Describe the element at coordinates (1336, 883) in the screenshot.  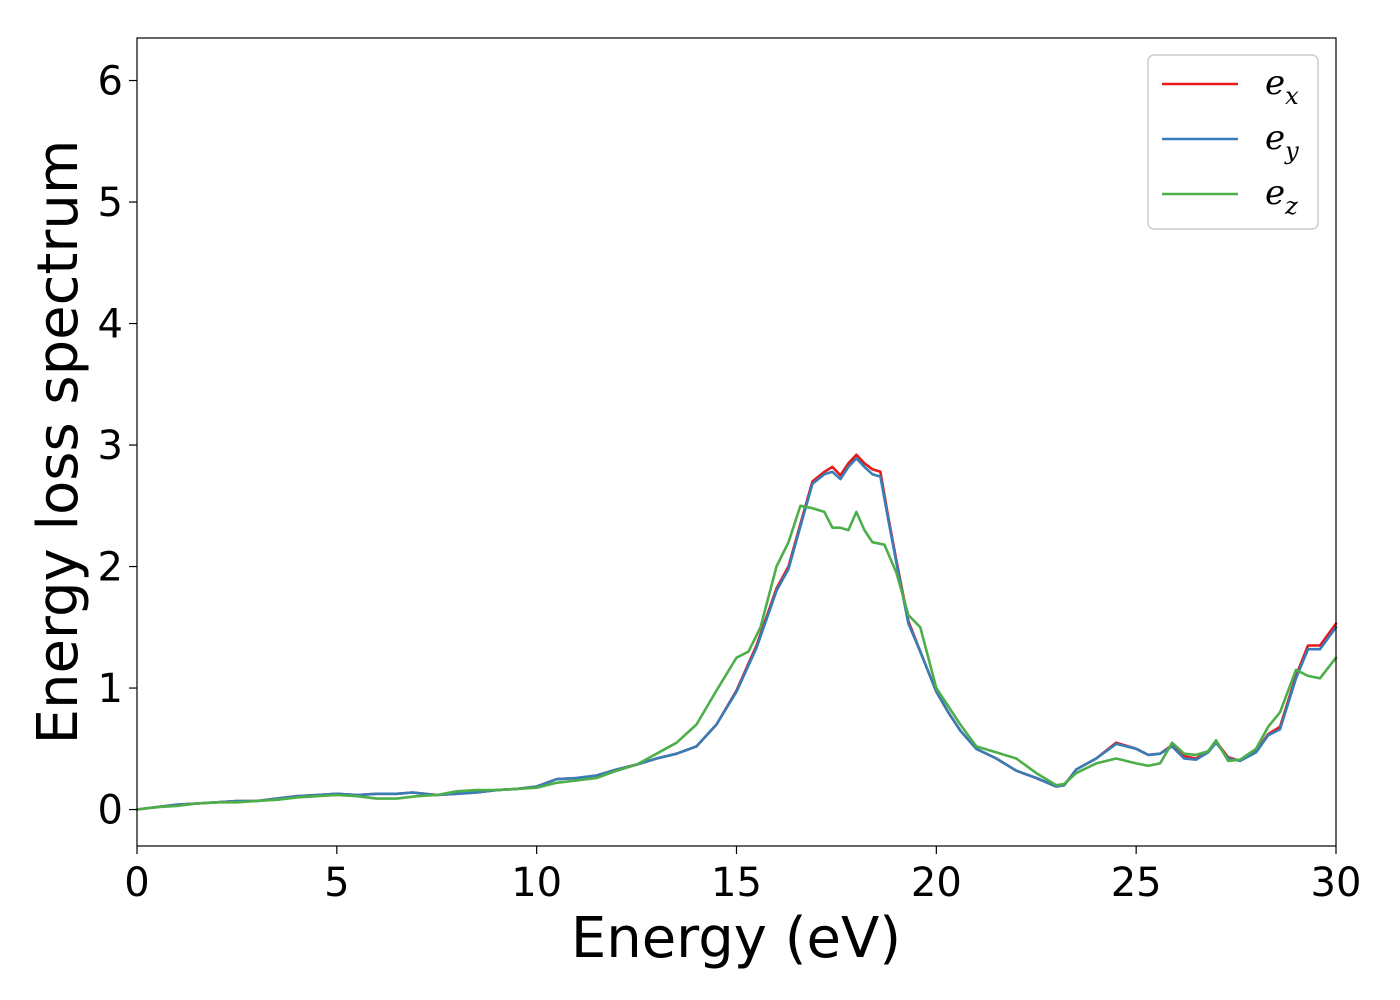
I see `x-tick-label: 30` at that location.